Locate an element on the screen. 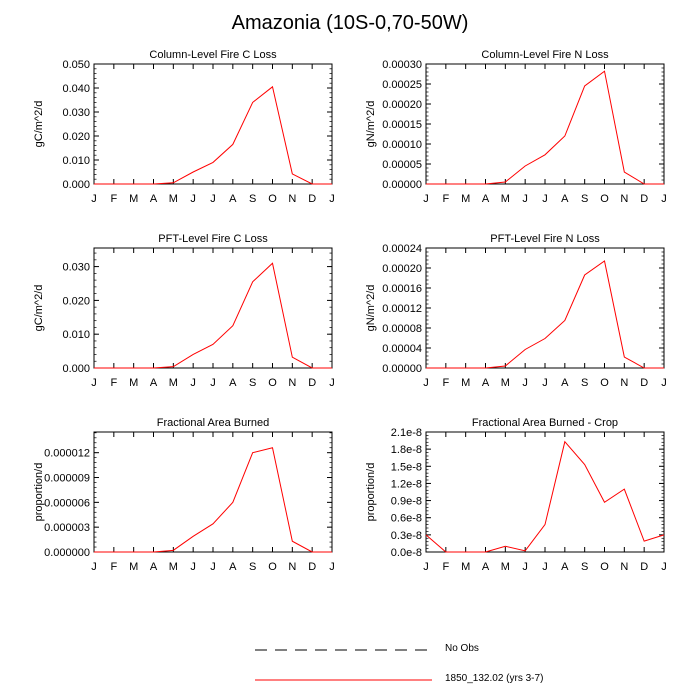 The height and width of the screenshot is (700, 700). y-tick-label: 1.5e-8 is located at coordinates (406, 467).